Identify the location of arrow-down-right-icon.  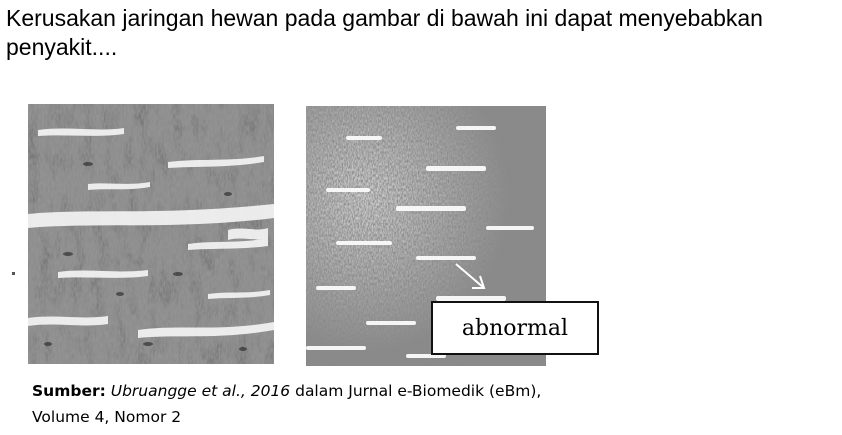
(470, 276).